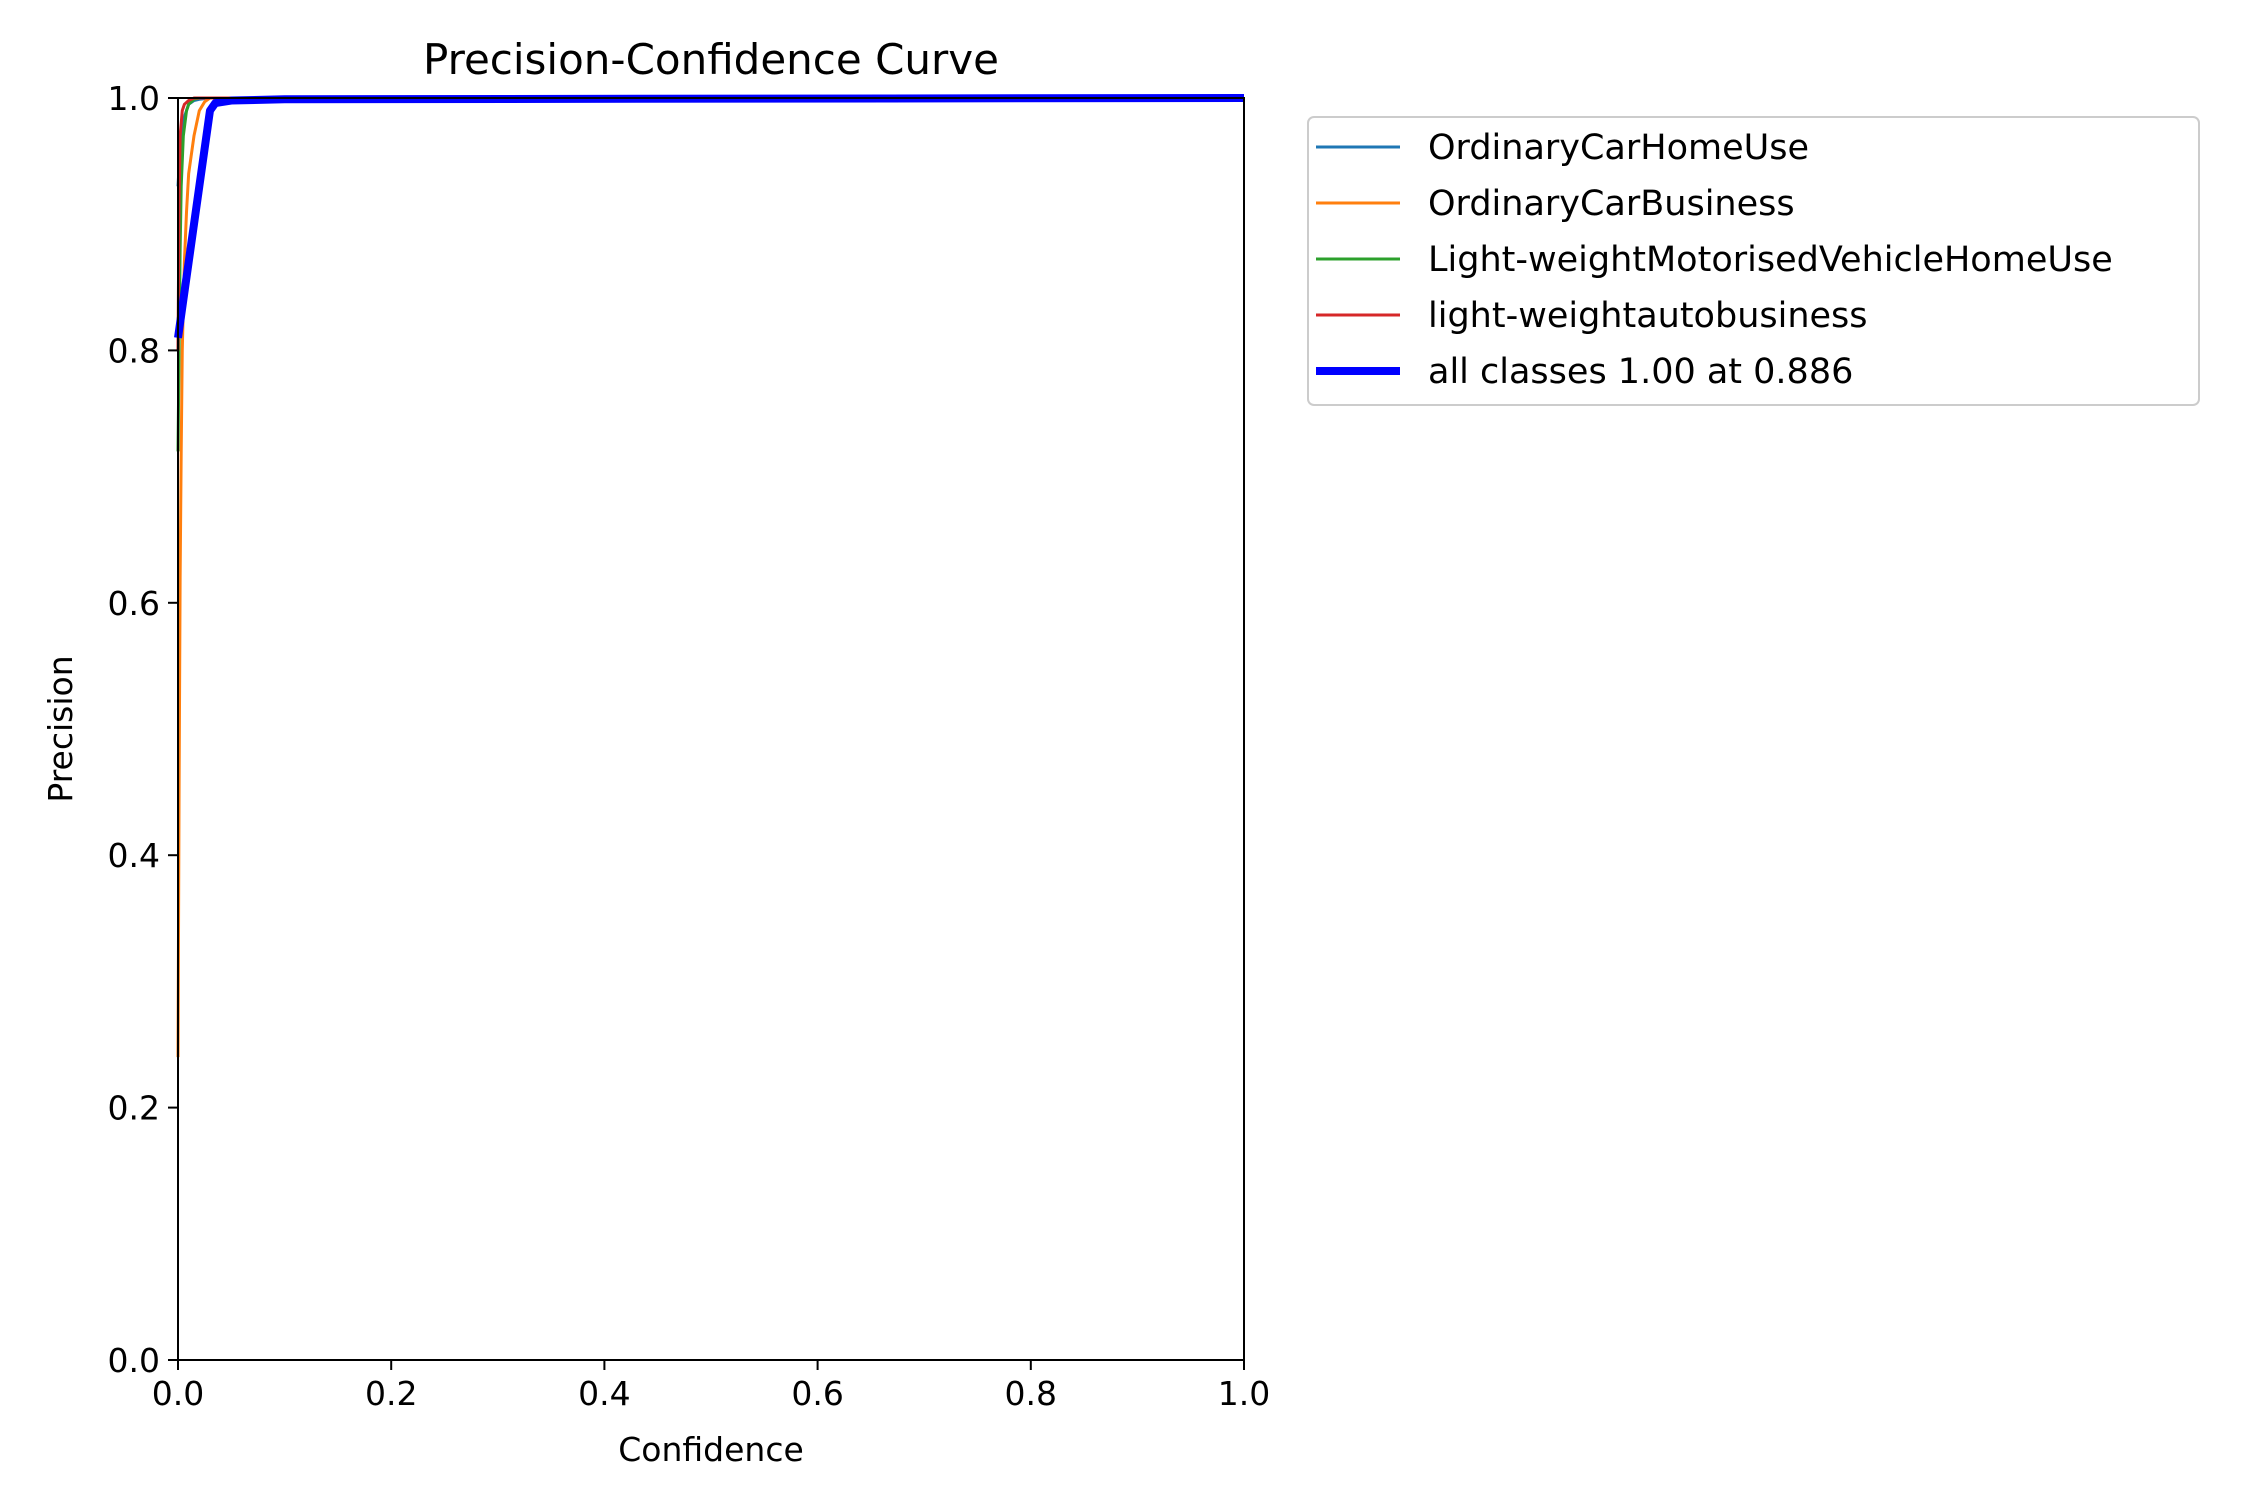  I want to click on y-tick-label: 0.0, so click(134, 1360).